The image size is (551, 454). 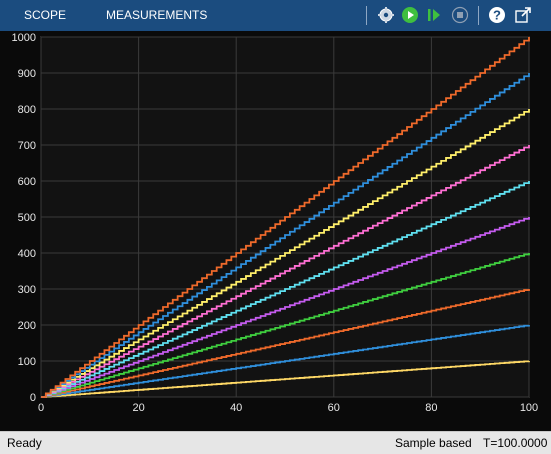 I want to click on settings-gear-icon, so click(x=386, y=15).